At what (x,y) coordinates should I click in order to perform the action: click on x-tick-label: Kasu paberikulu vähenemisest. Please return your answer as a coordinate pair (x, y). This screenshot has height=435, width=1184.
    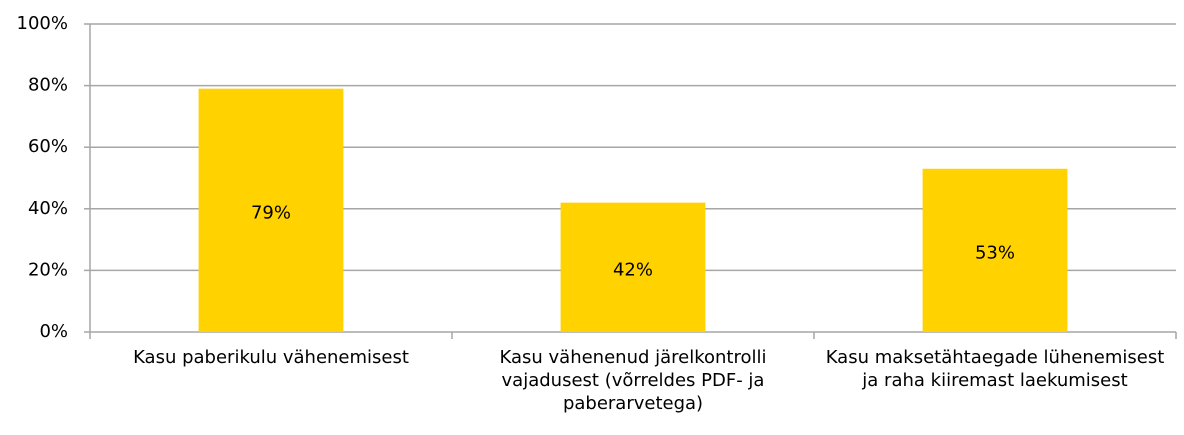
    Looking at the image, I should click on (271, 357).